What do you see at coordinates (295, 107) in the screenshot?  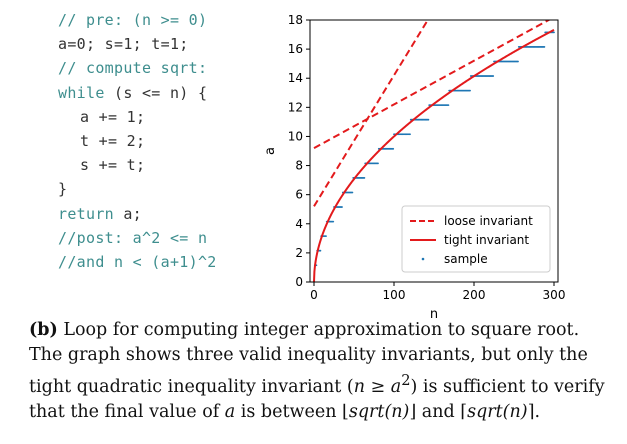 I see `y-tick-label: 12` at bounding box center [295, 107].